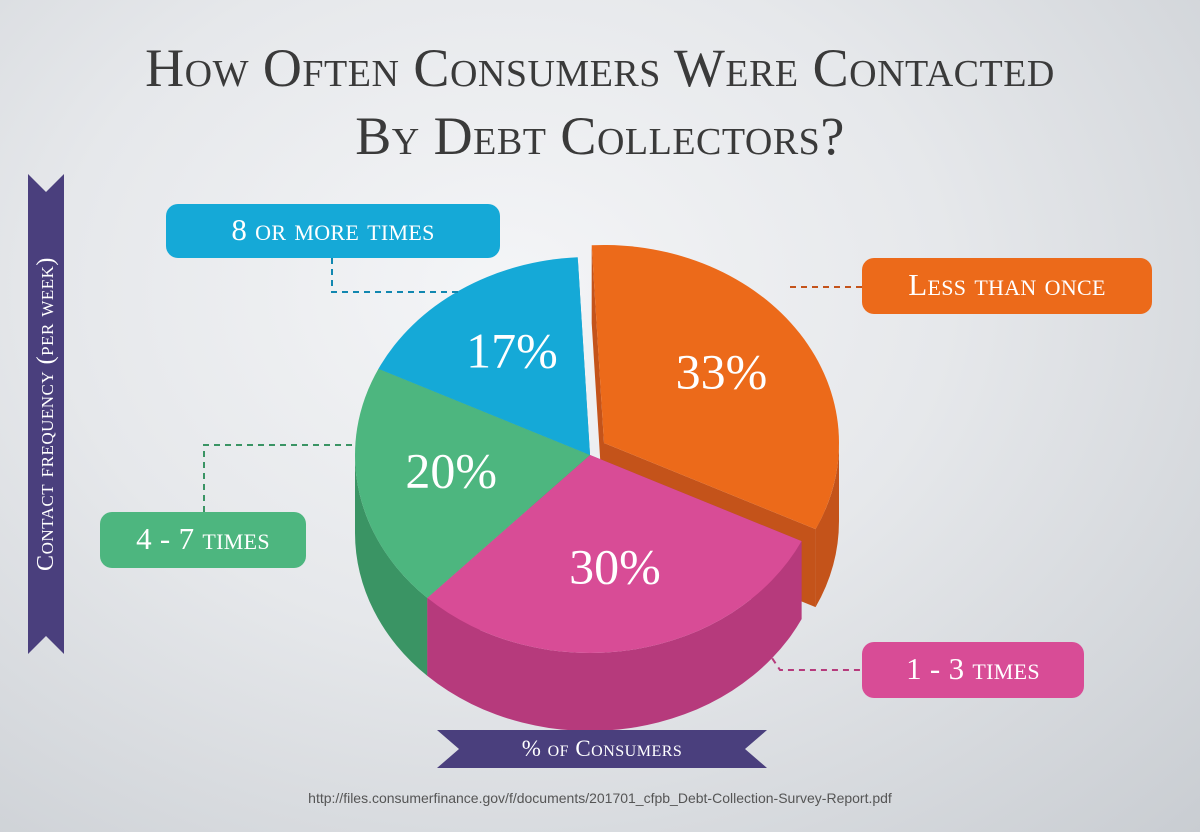 This screenshot has width=1200, height=832. What do you see at coordinates (600, 136) in the screenshot?
I see `chart-title-line-2: By Debt Collectors?` at bounding box center [600, 136].